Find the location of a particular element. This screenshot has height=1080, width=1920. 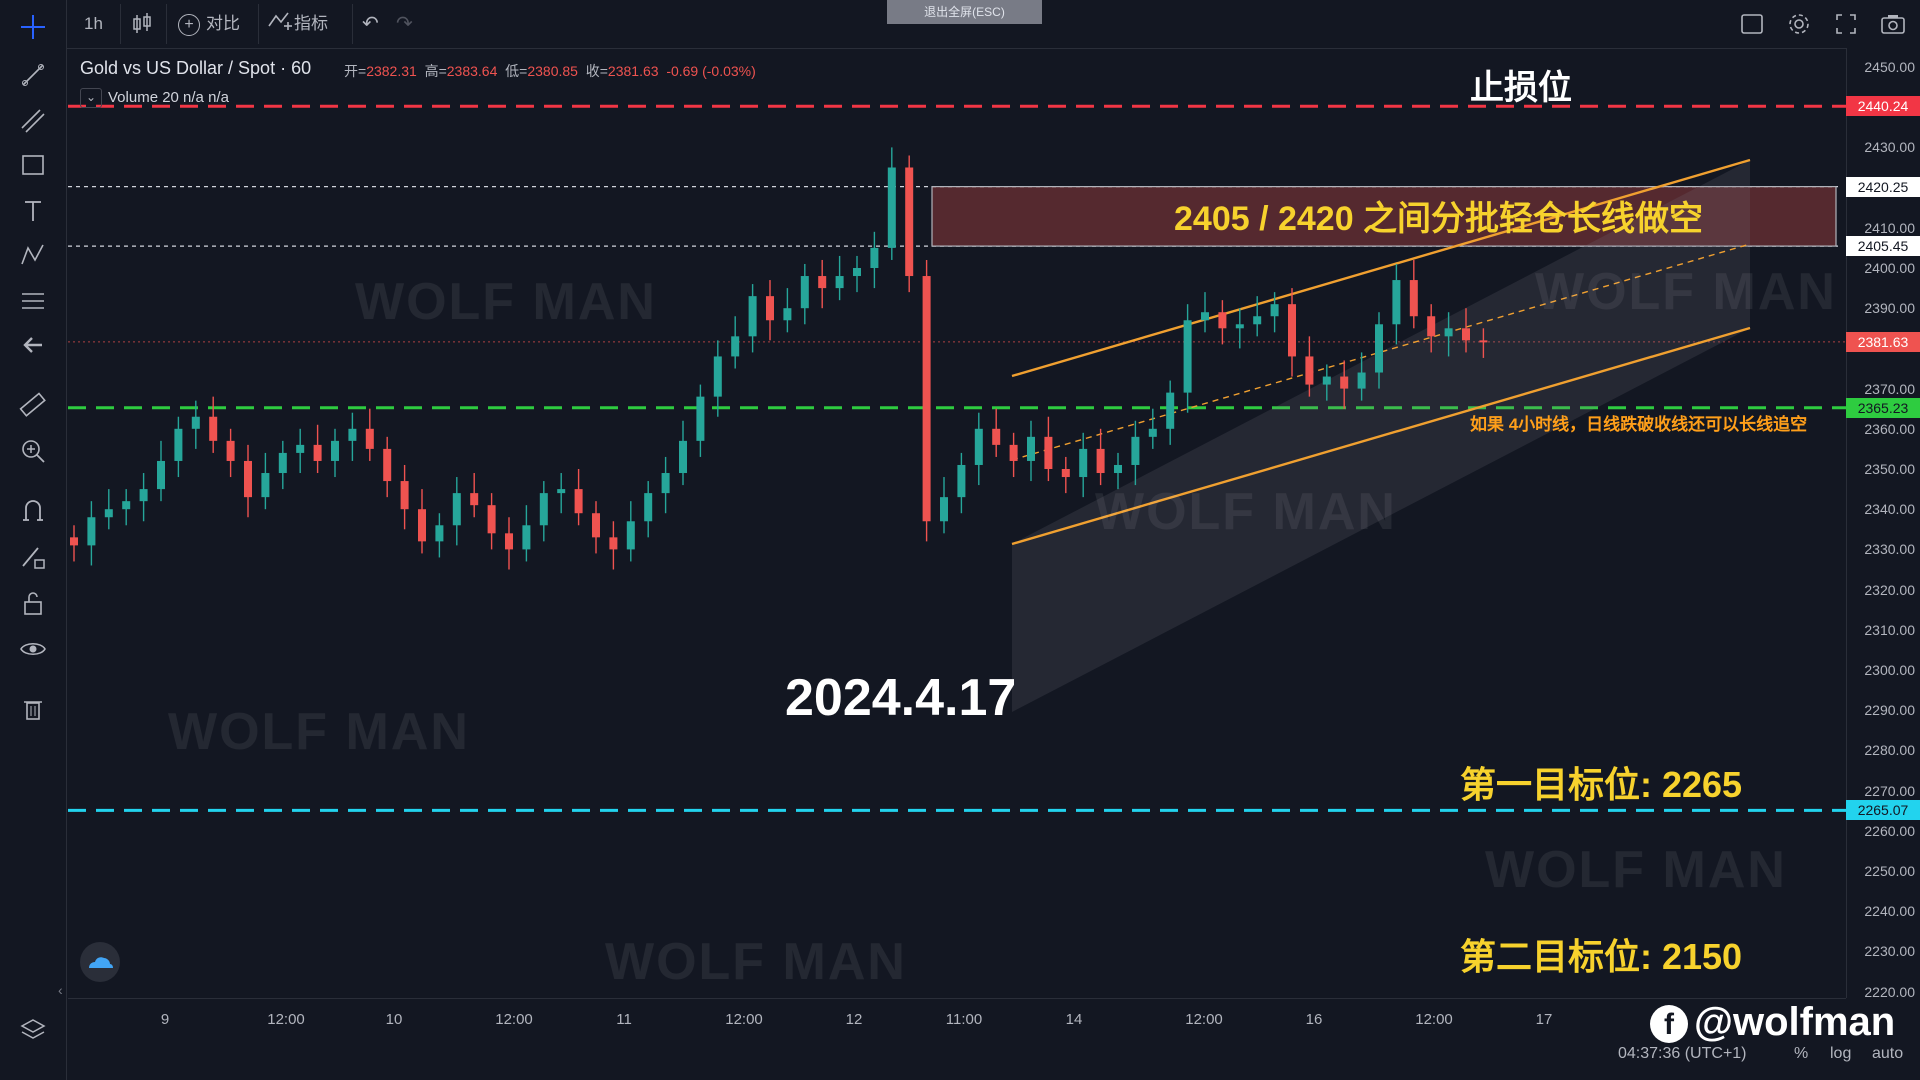

pattern-tool-icon is located at coordinates (33, 255).